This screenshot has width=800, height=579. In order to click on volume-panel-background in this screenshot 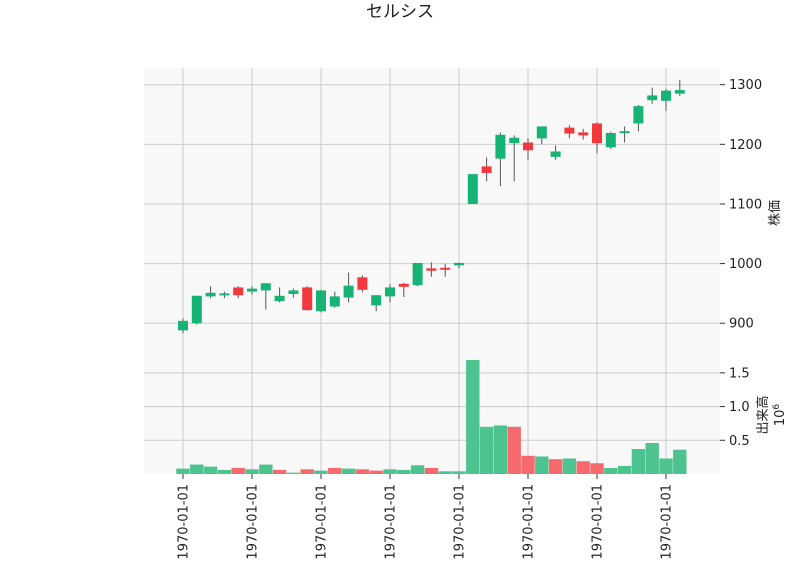, I will do `click(432, 415)`.